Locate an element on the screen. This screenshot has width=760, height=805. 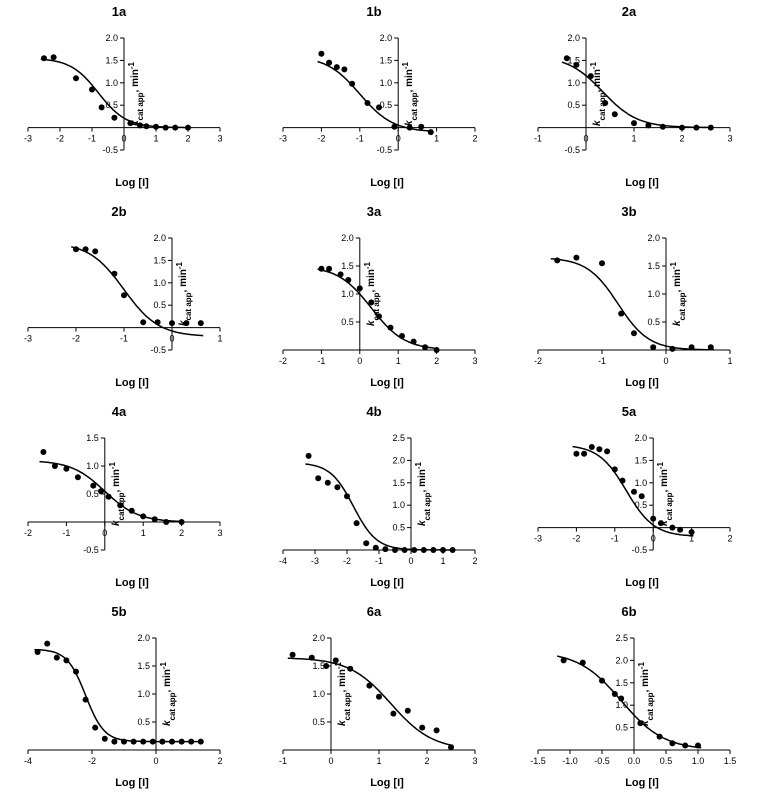
panel-title: 6b is located at coordinates (628, 611).